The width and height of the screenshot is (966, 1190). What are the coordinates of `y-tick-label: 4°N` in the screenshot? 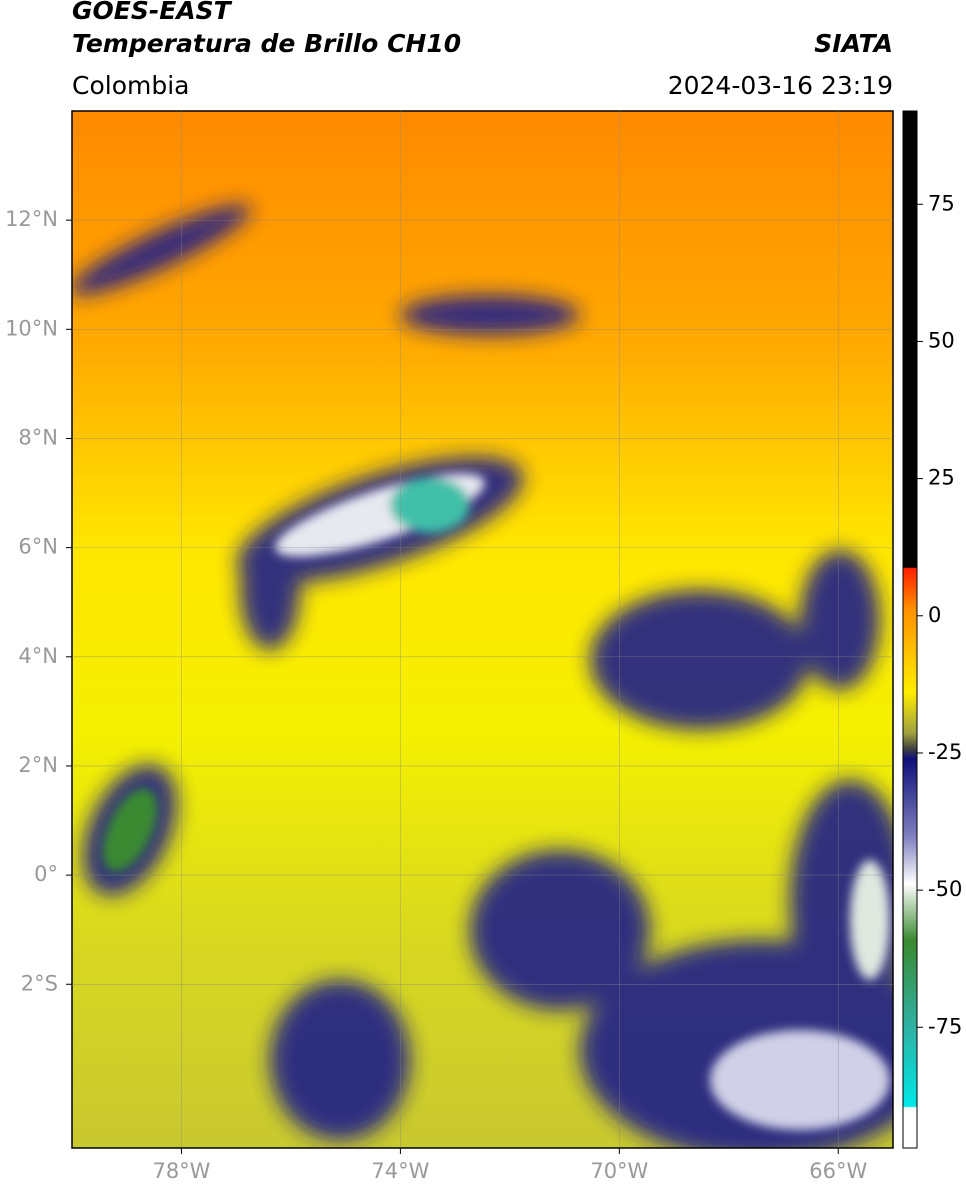 It's located at (38, 656).